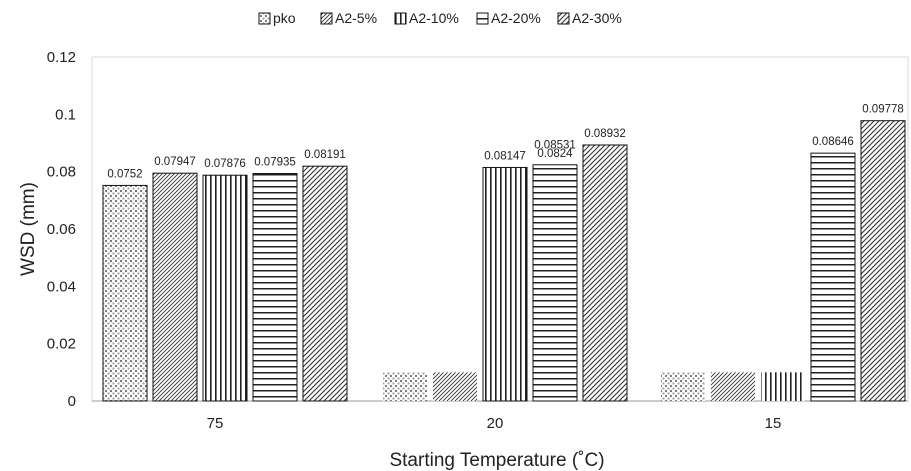 The image size is (911, 471). What do you see at coordinates (61, 286) in the screenshot?
I see `y-tick-label: 0.04` at bounding box center [61, 286].